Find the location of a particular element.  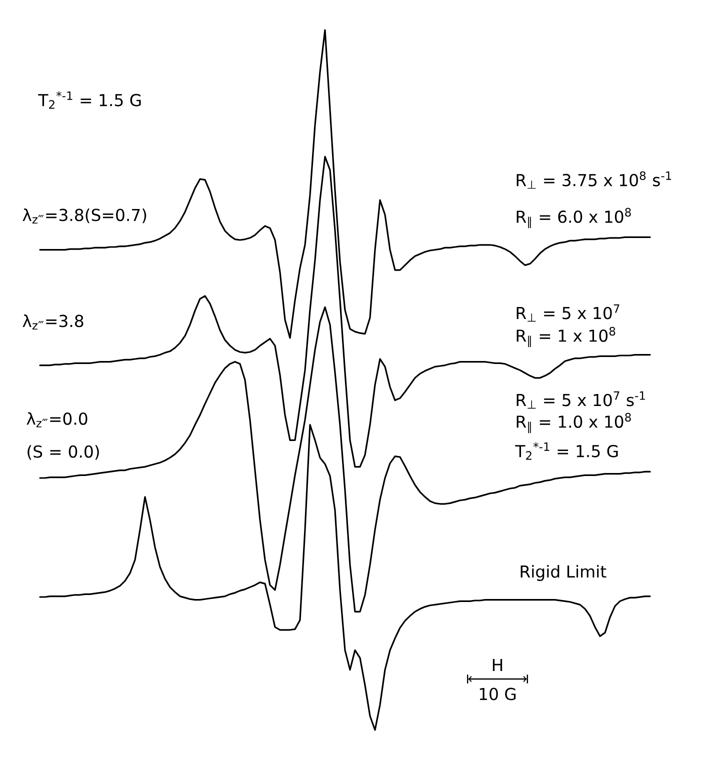

annotation: R$_{⊥}$ = 5 x 10$^{7}$ s$^{-1}$ is located at coordinates (580, 400).